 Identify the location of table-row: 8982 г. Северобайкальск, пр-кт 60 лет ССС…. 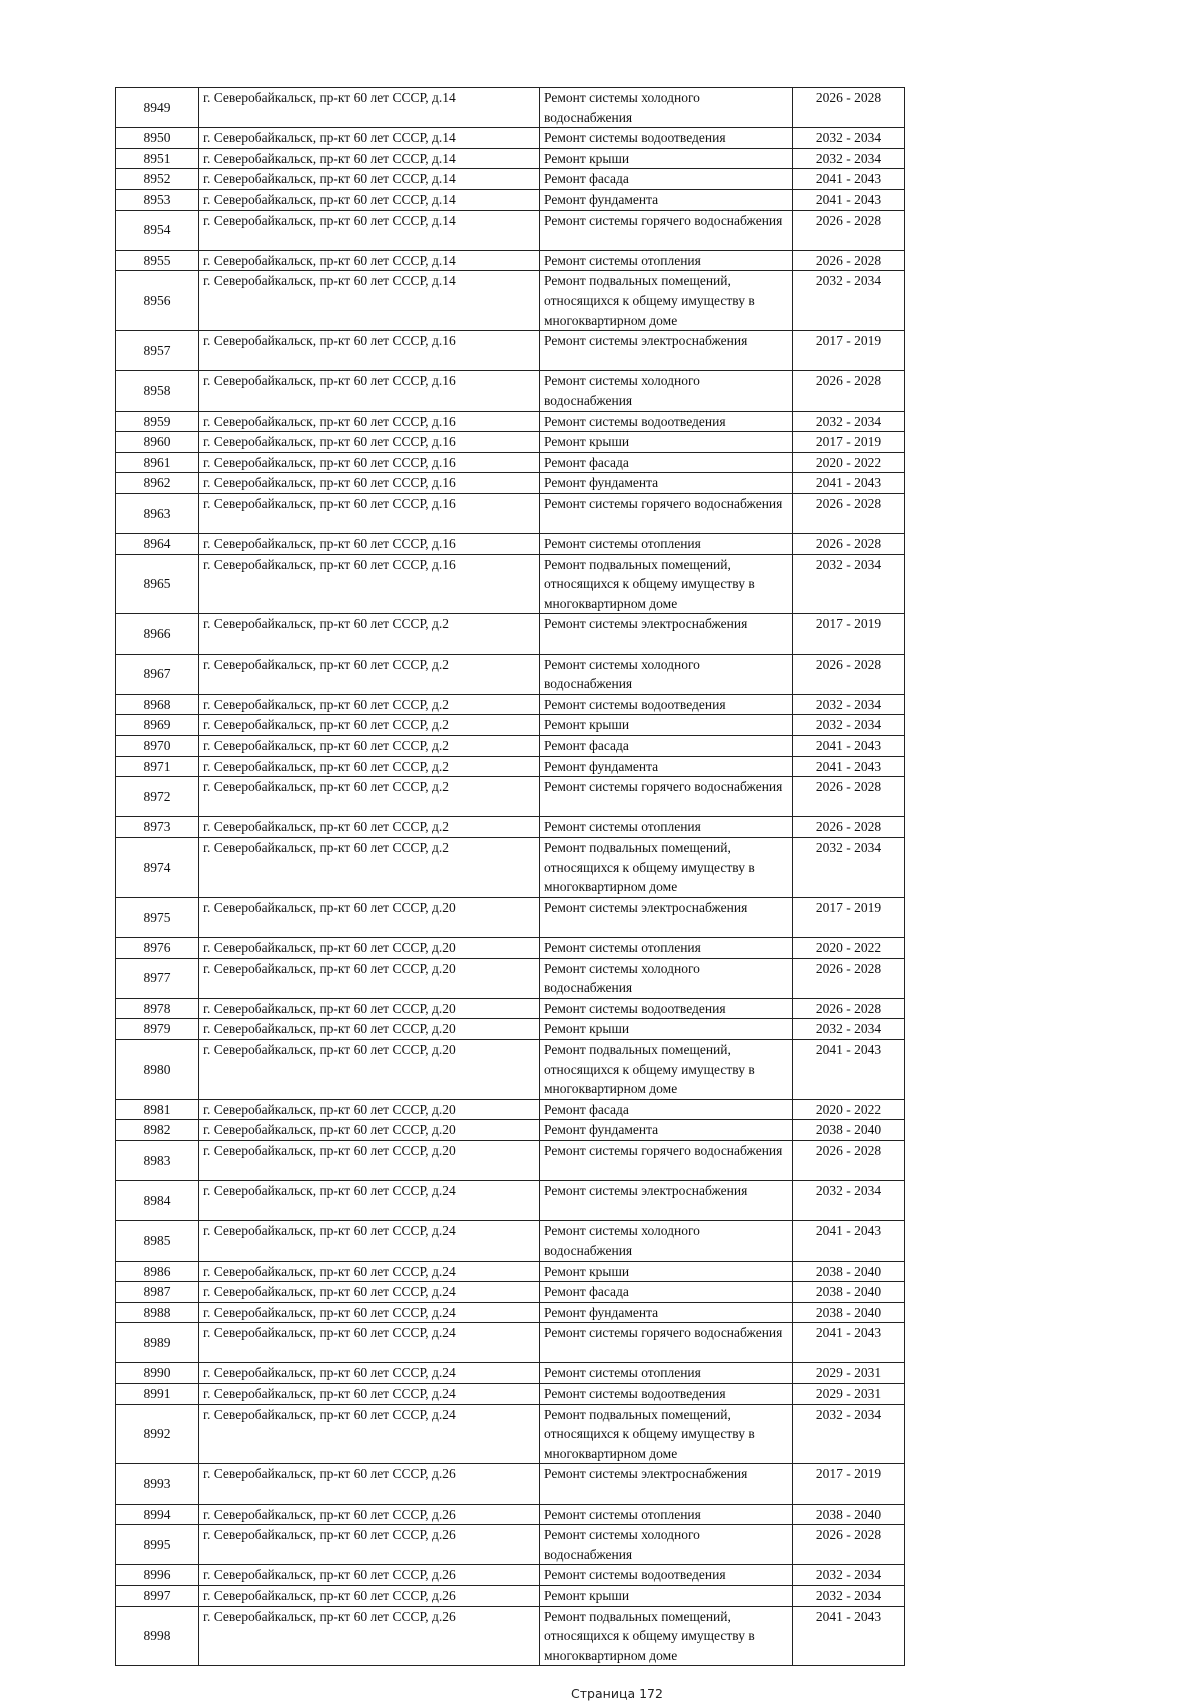
(510, 1130).